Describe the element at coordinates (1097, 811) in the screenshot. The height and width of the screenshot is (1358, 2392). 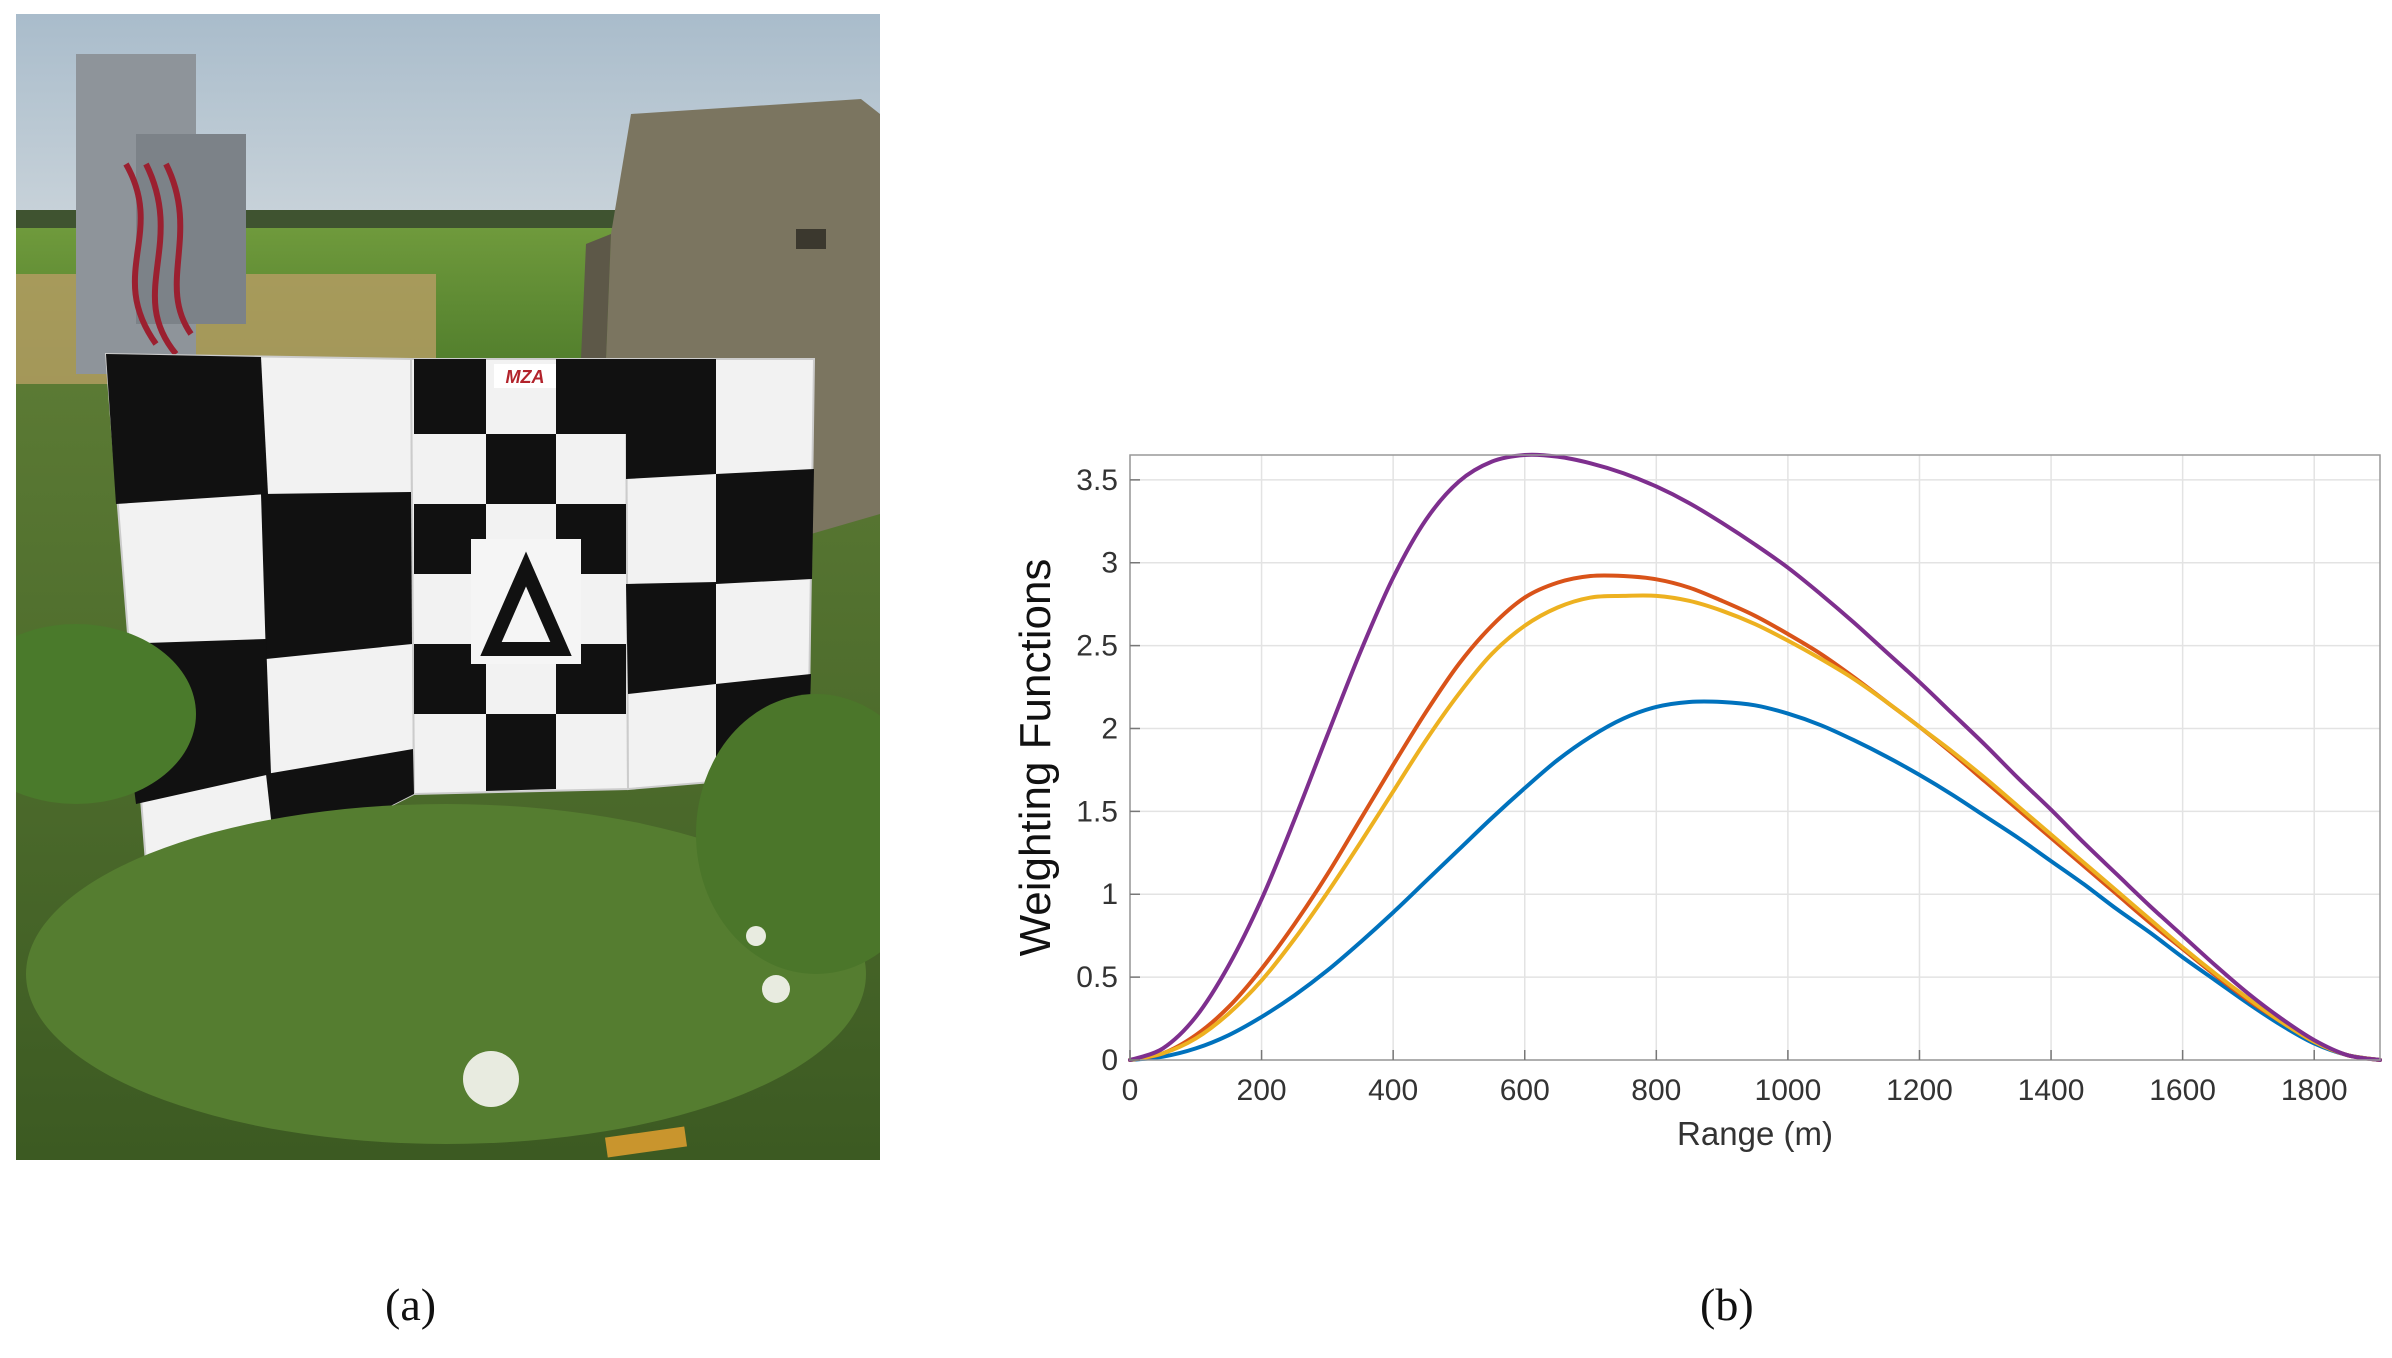
I see `y-tick-label: 1.5` at that location.